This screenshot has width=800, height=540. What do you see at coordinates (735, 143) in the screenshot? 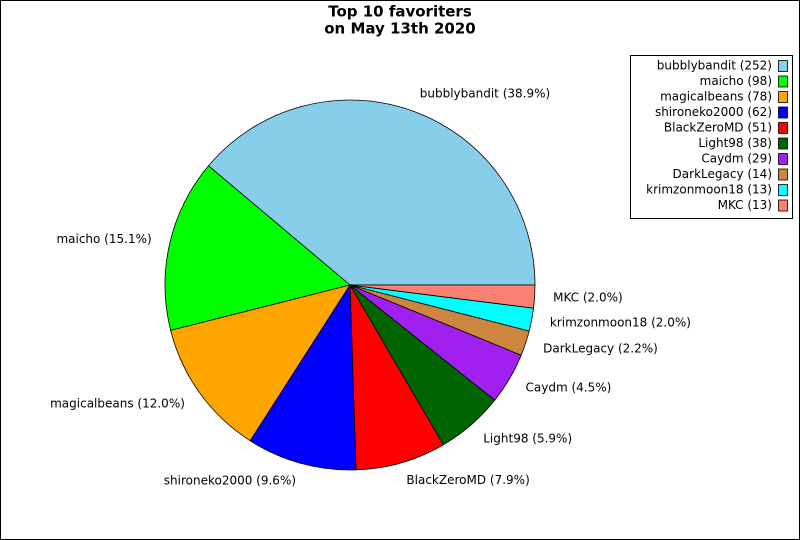
I see `legend-label: Light98 (38)` at bounding box center [735, 143].